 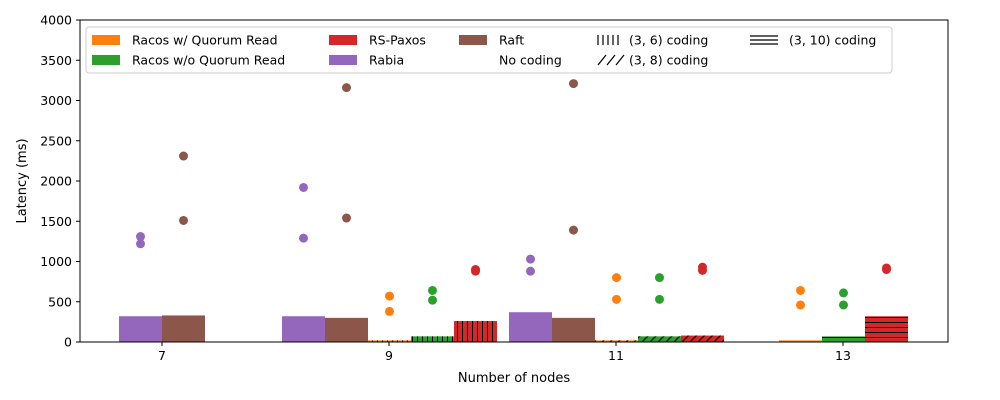 What do you see at coordinates (843, 355) in the screenshot?
I see `x-tick-label: 13` at bounding box center [843, 355].